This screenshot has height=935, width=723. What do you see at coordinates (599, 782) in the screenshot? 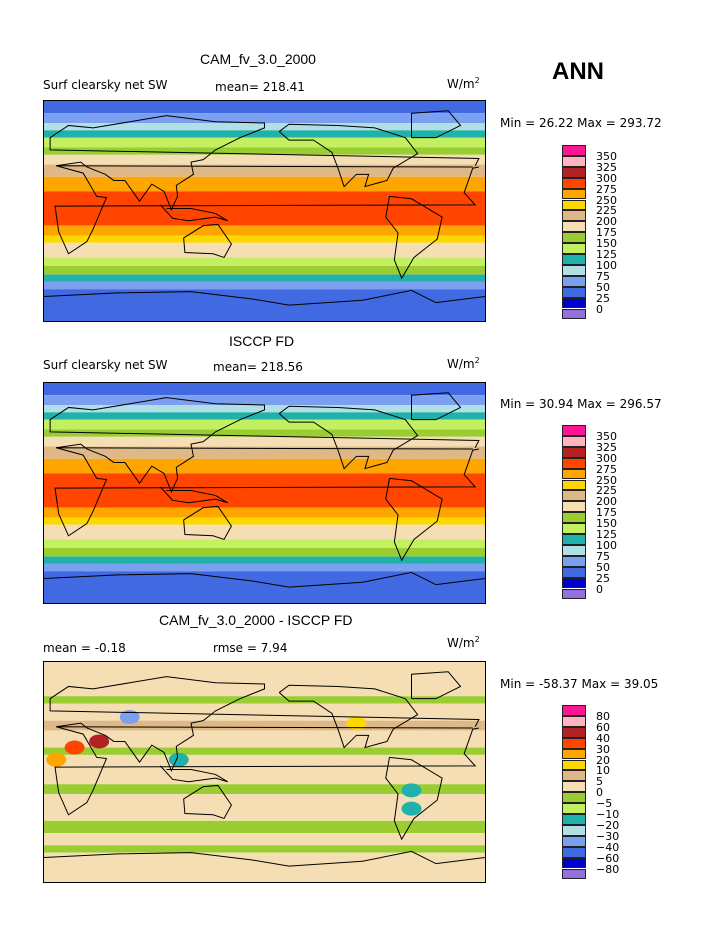
I see `colorbar-label: 5` at bounding box center [599, 782].